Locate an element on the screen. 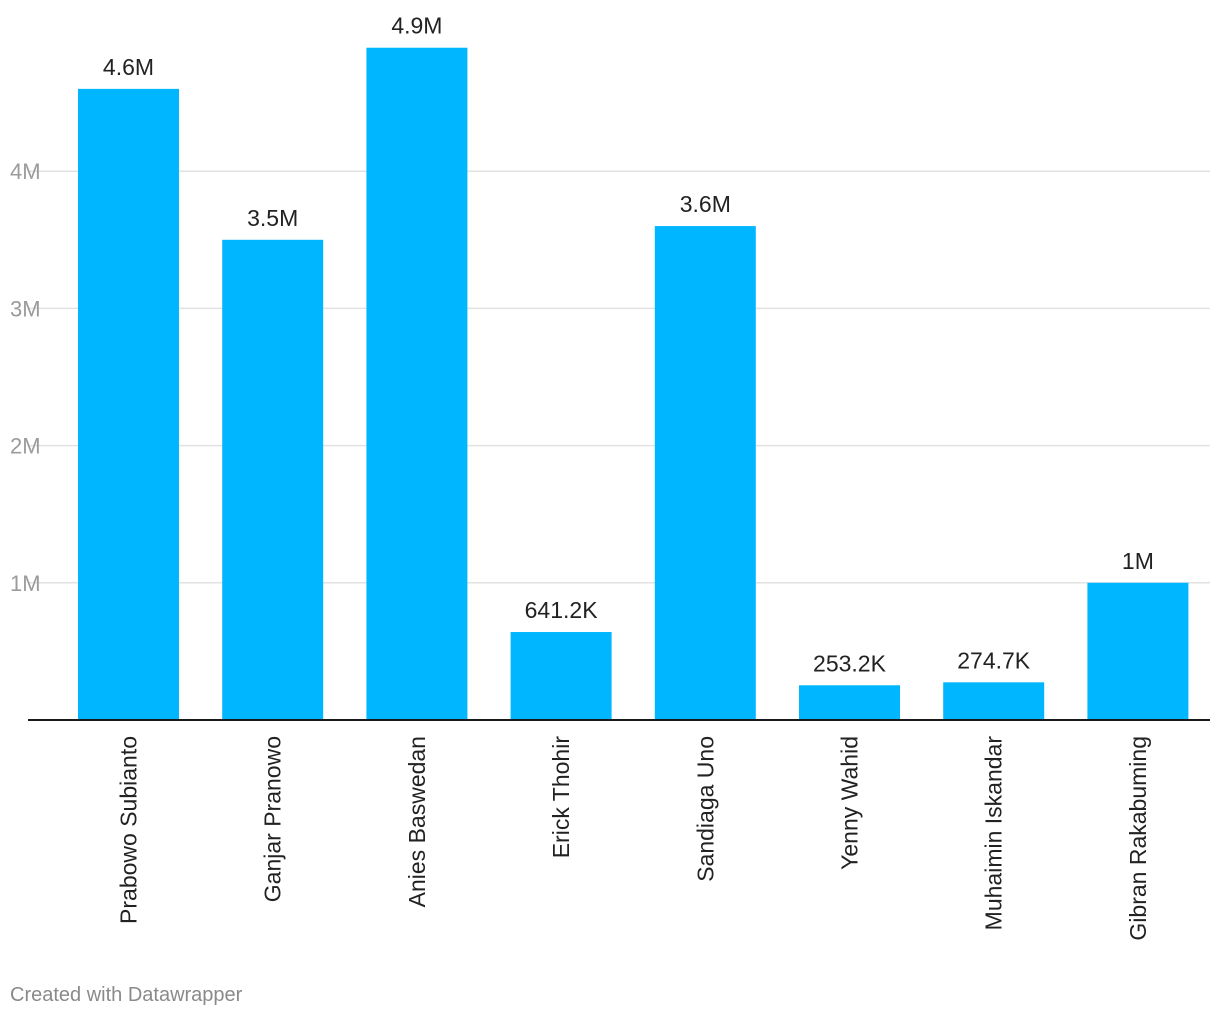 The image size is (1220, 1020). y-tick-label: 4M is located at coordinates (25, 171).